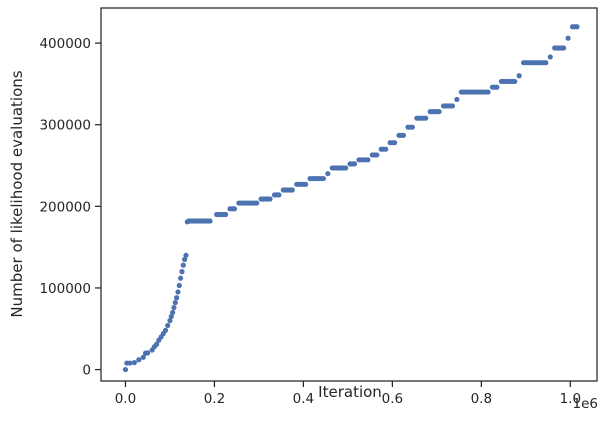 The image size is (608, 438). What do you see at coordinates (125, 399) in the screenshot?
I see `x-tick-label: 0.0` at bounding box center [125, 399].